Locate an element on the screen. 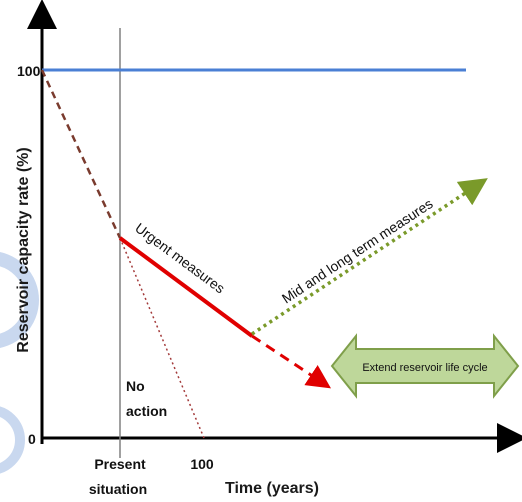  y-tick-100: 100 is located at coordinates (29, 71).